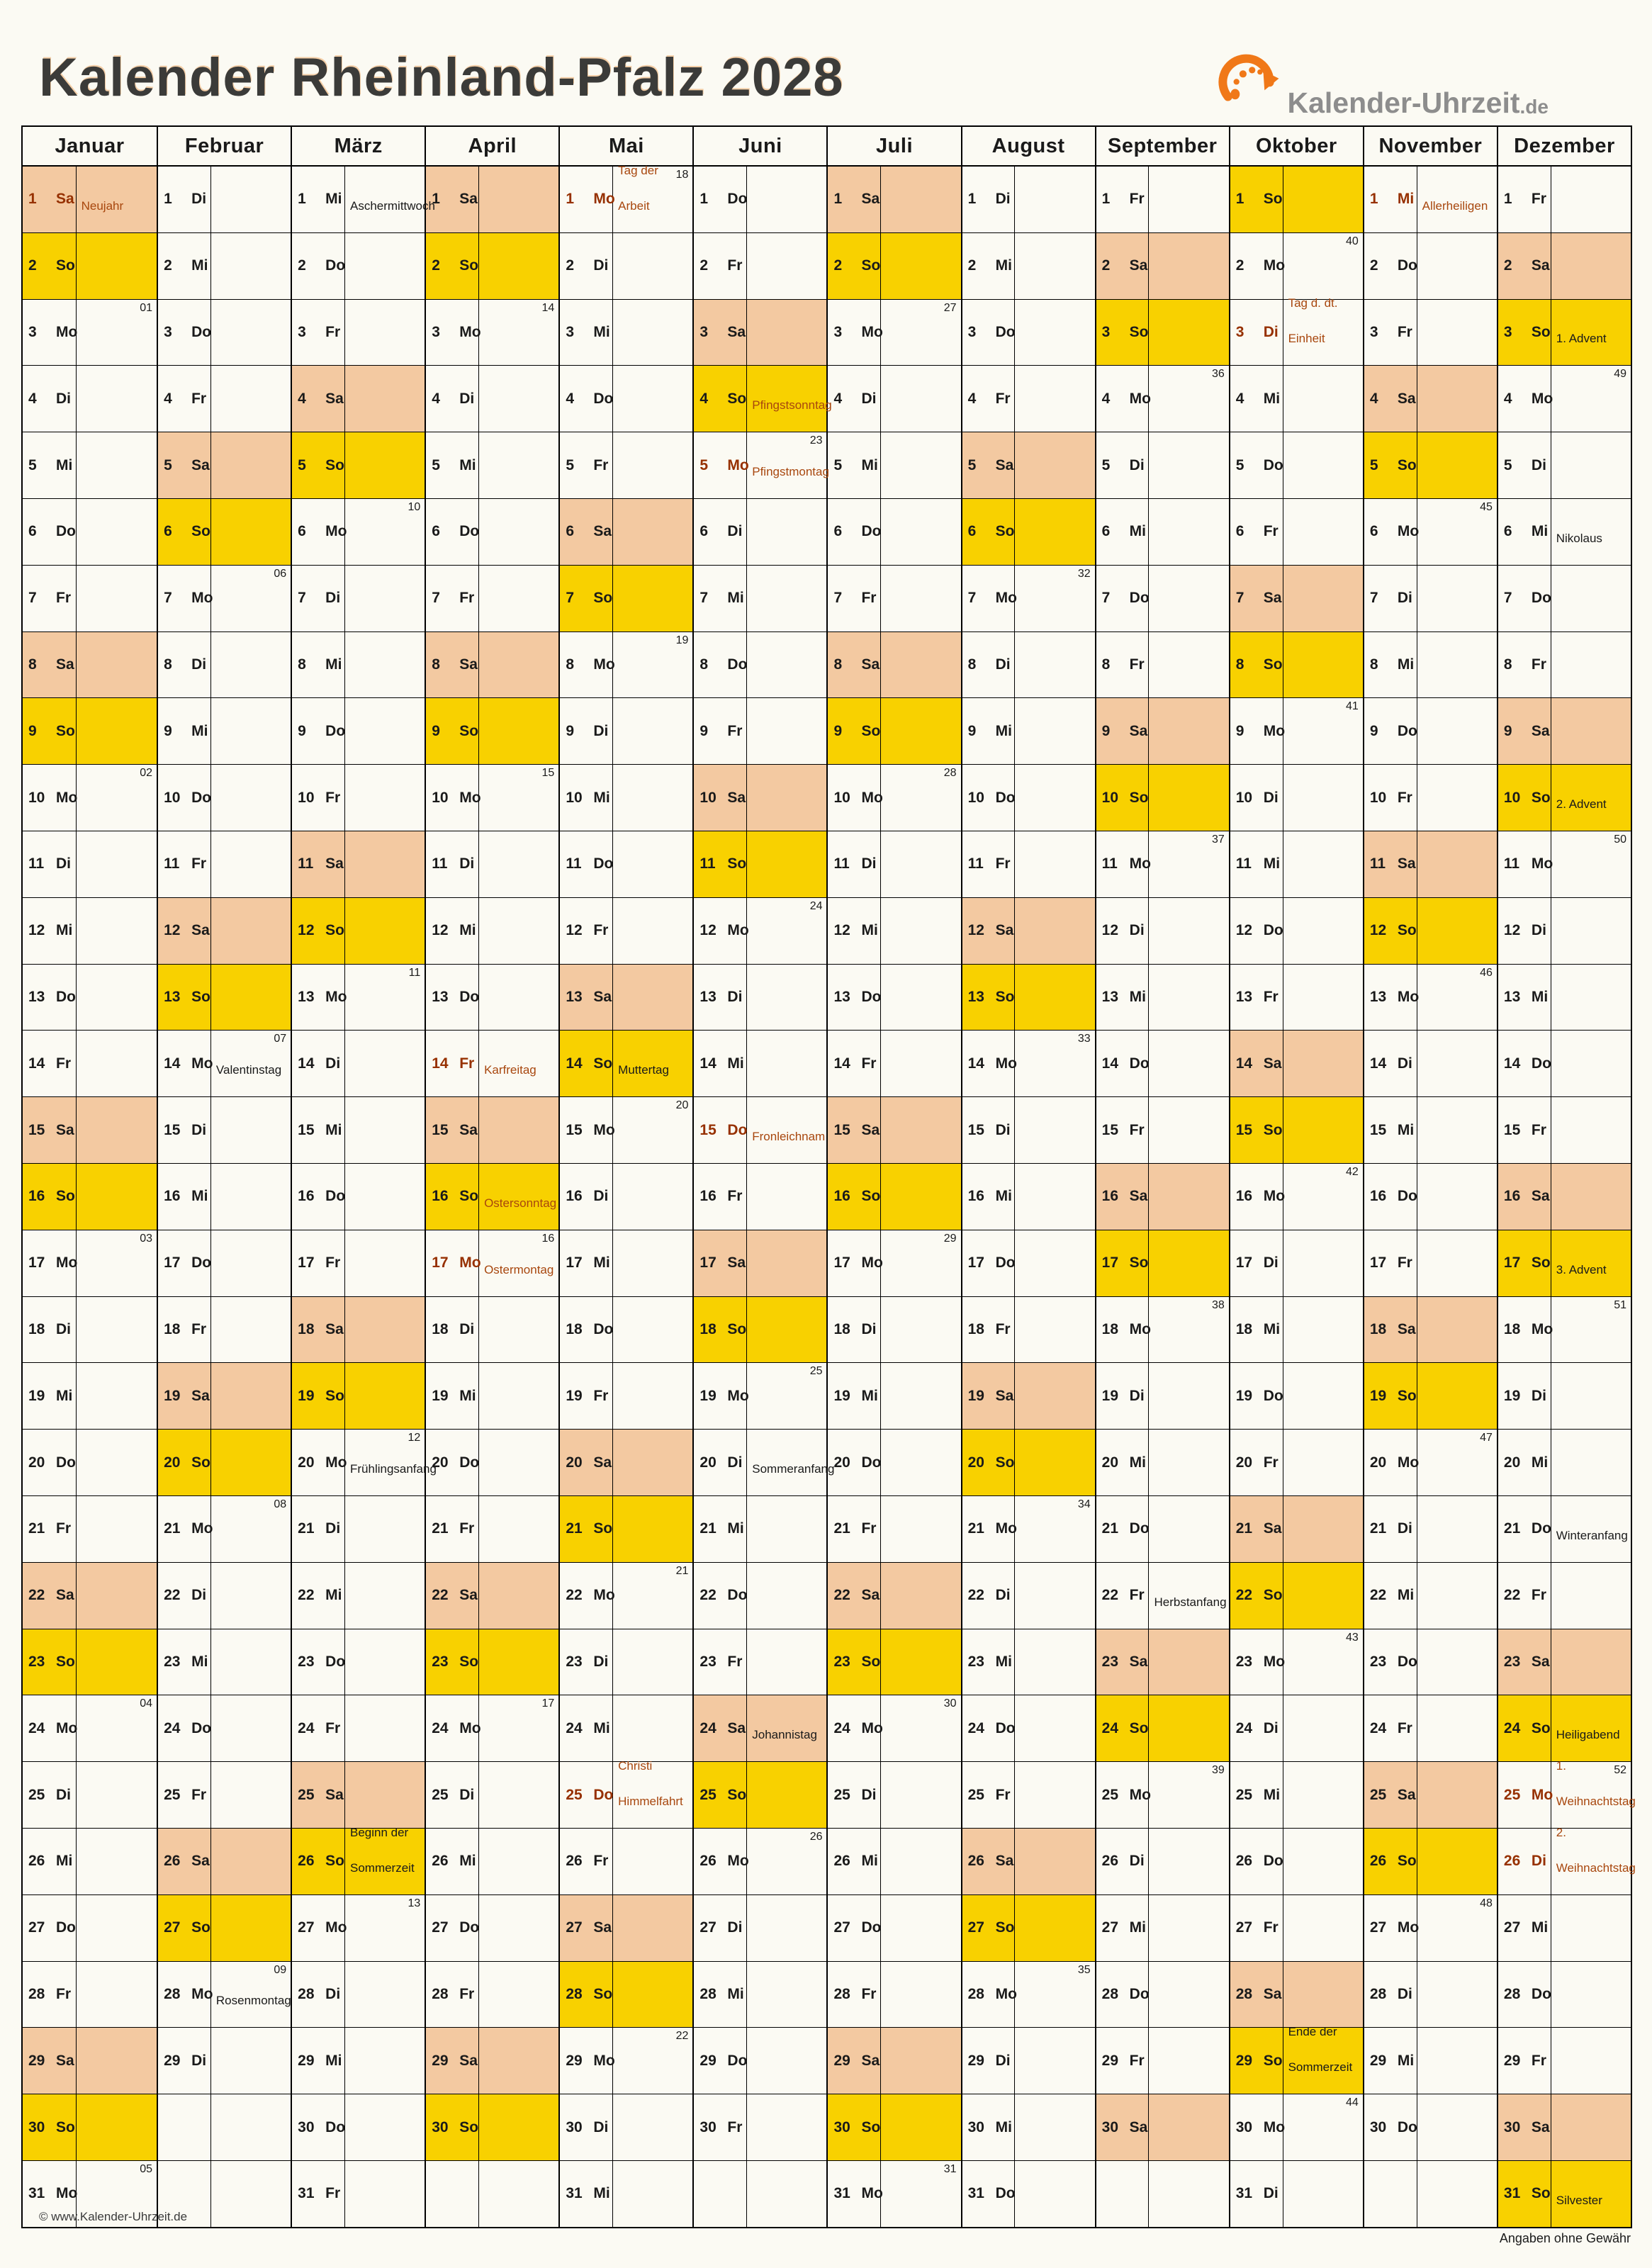 This screenshot has height=2268, width=1652. What do you see at coordinates (185, 2061) in the screenshot?
I see `day-label: 29 Di` at bounding box center [185, 2061].